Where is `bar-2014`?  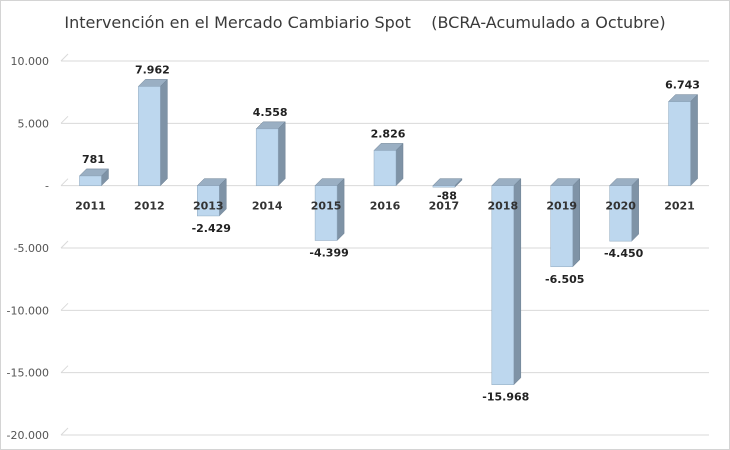 bar-2014 is located at coordinates (270, 154).